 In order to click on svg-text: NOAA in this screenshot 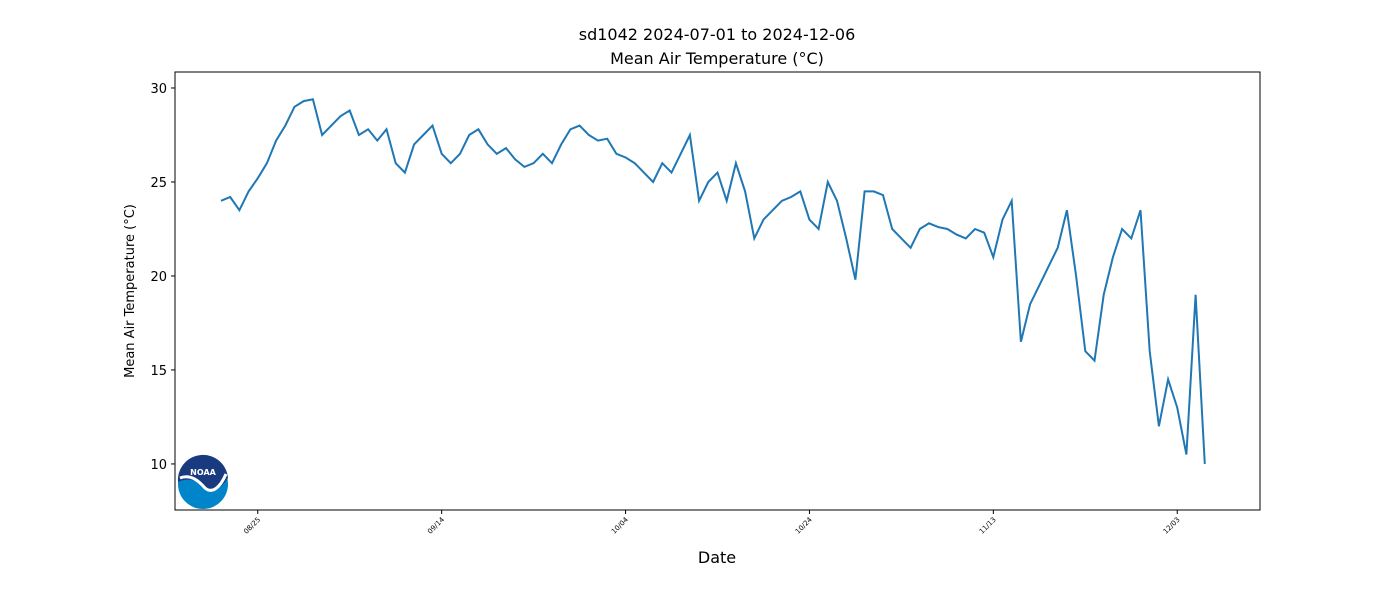, I will do `click(203, 472)`.